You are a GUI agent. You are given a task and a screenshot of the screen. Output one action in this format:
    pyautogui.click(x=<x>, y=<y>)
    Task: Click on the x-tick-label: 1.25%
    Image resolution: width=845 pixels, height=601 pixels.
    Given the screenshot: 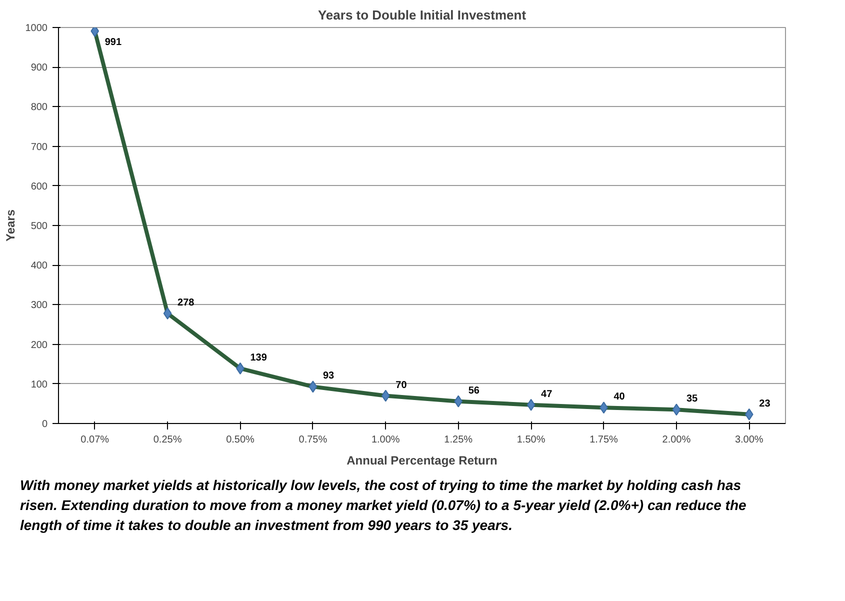 What is the action you would take?
    pyautogui.click(x=458, y=440)
    